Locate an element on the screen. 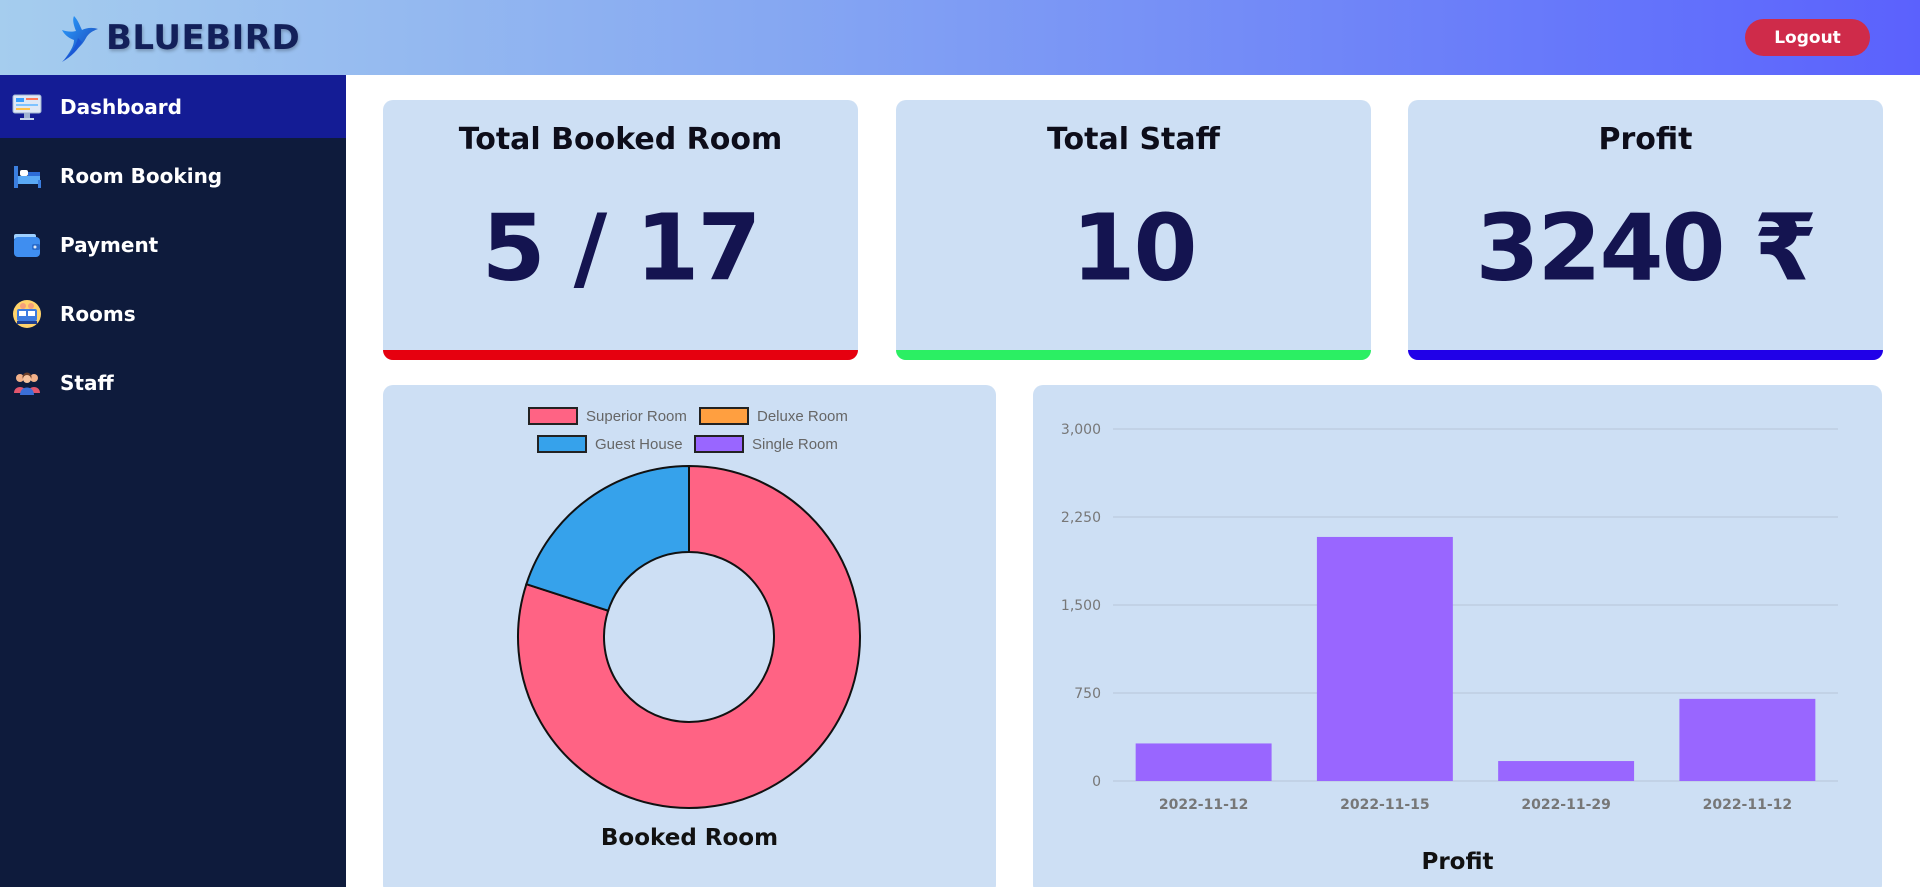 The height and width of the screenshot is (887, 1920). legend-item: Superior Room is located at coordinates (607, 416).